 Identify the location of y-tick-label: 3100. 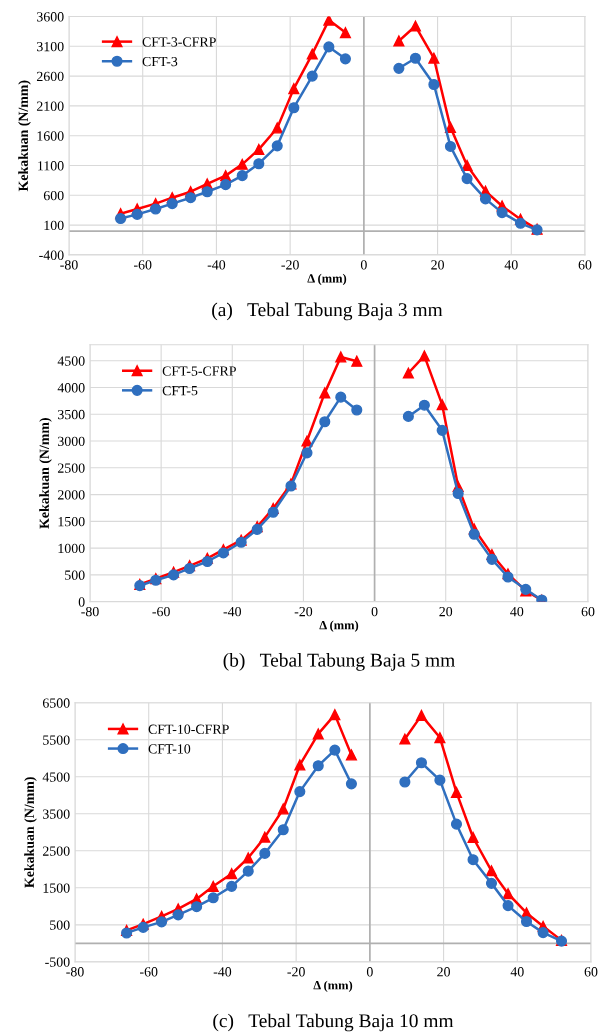
(50, 46).